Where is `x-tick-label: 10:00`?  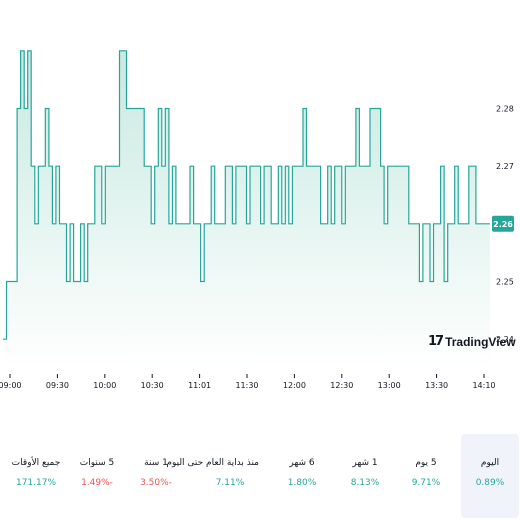 x-tick-label: 10:00 is located at coordinates (104, 385).